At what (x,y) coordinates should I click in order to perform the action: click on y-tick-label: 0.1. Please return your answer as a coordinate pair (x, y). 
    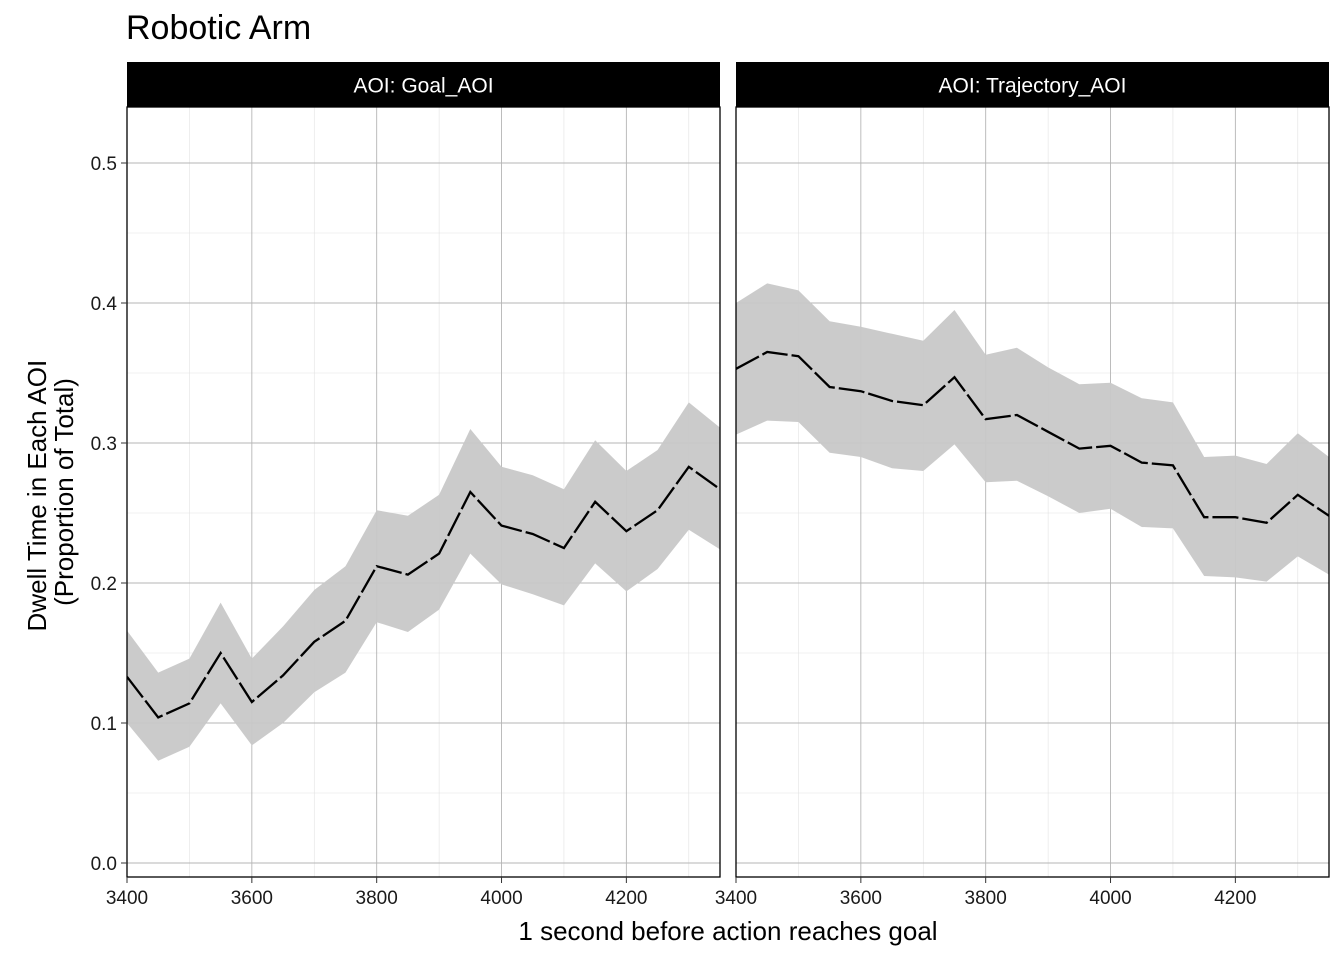
    Looking at the image, I should click on (104, 724).